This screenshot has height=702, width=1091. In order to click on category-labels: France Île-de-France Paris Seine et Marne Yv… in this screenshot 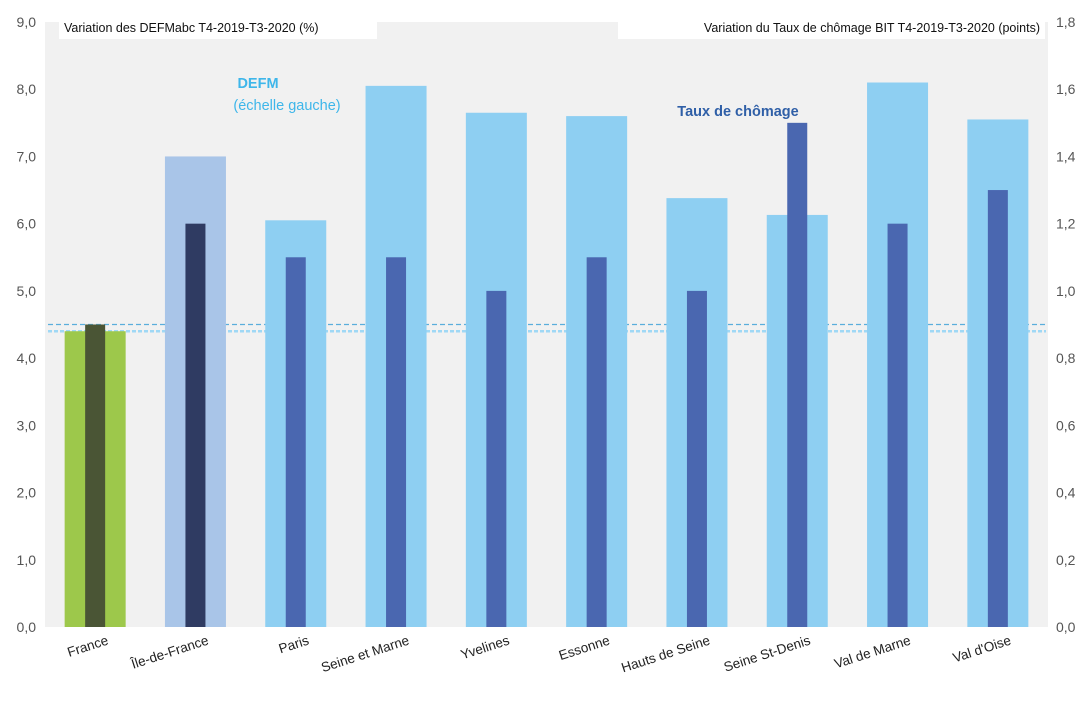, I will do `click(538, 654)`.